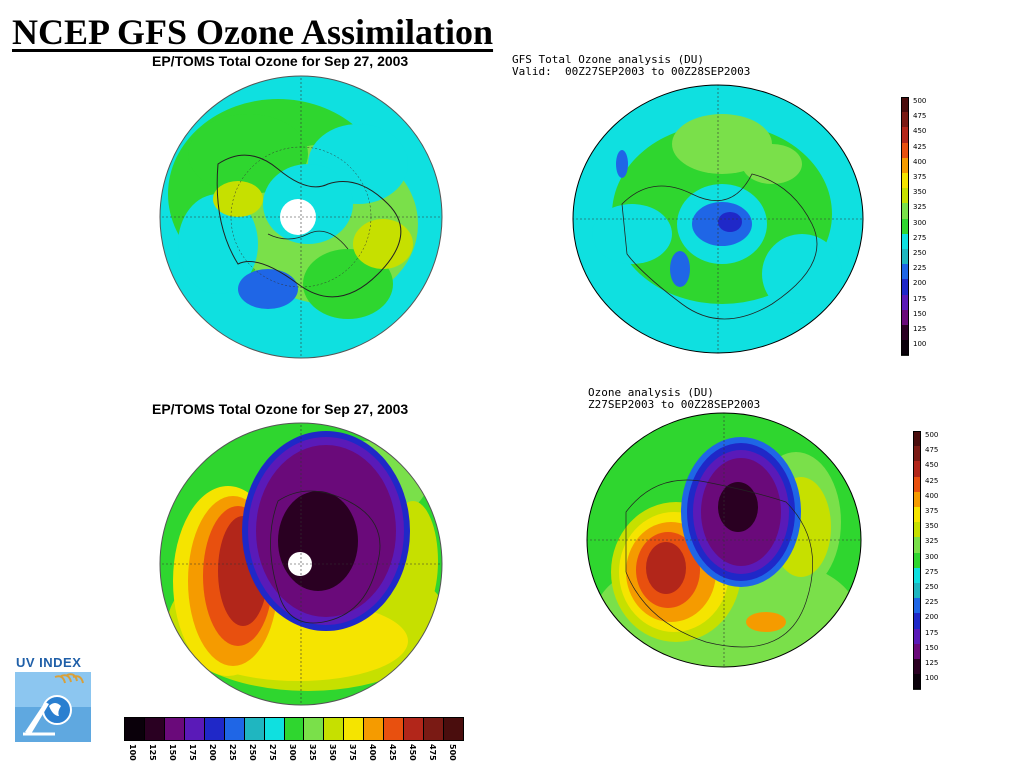 Image resolution: width=1024 pixels, height=768 pixels. I want to click on colorbar-tick-label: 500, so click(452, 752).